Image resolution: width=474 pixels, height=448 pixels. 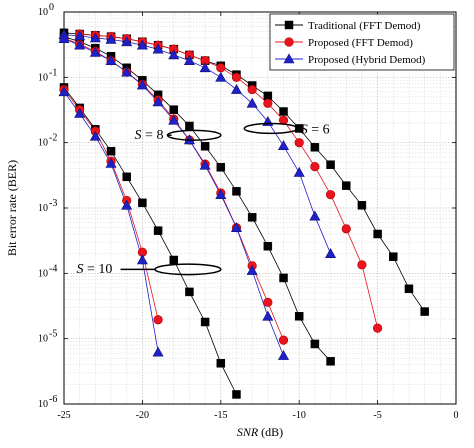 I want to click on annotation-label: S = 8, so click(x=149, y=135).